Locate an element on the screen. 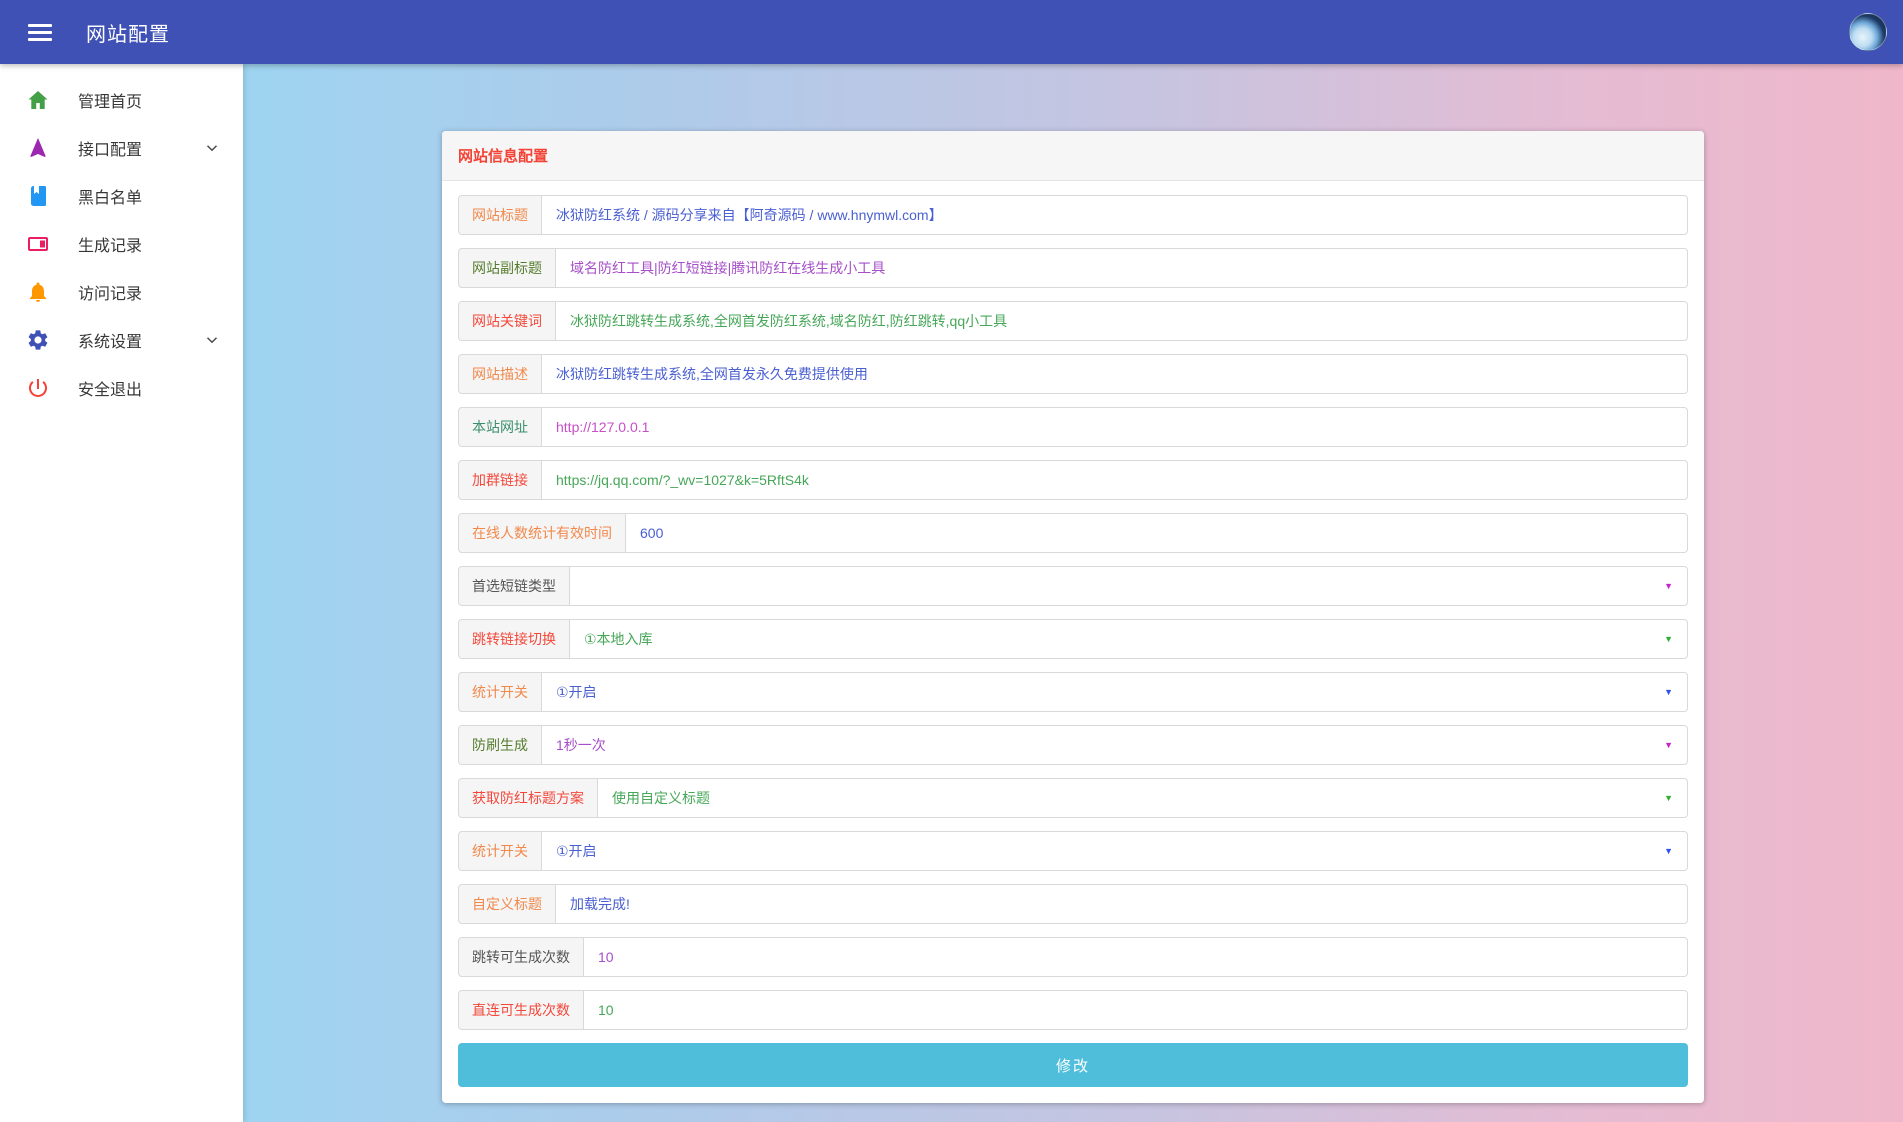  field-label: 首选短链类型 is located at coordinates (514, 586).